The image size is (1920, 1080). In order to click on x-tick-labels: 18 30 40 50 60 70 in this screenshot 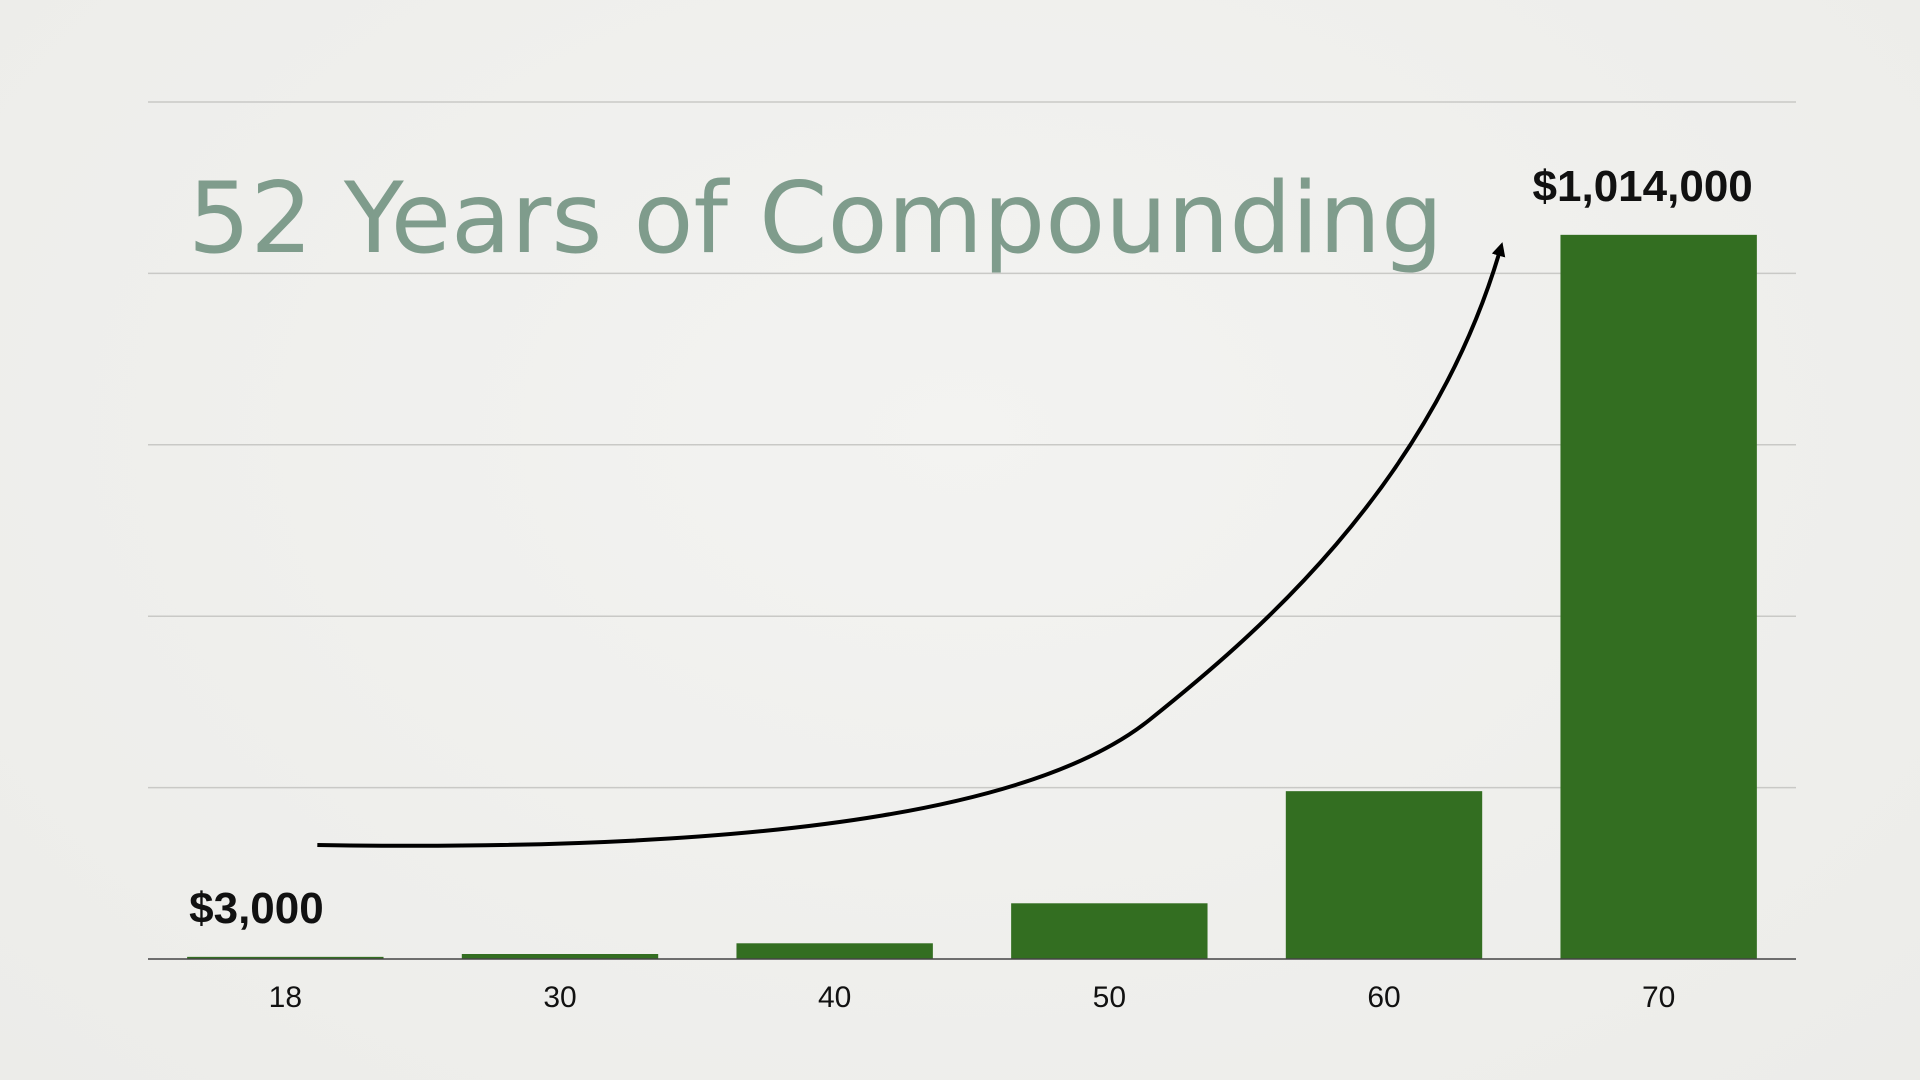, I will do `click(972, 997)`.